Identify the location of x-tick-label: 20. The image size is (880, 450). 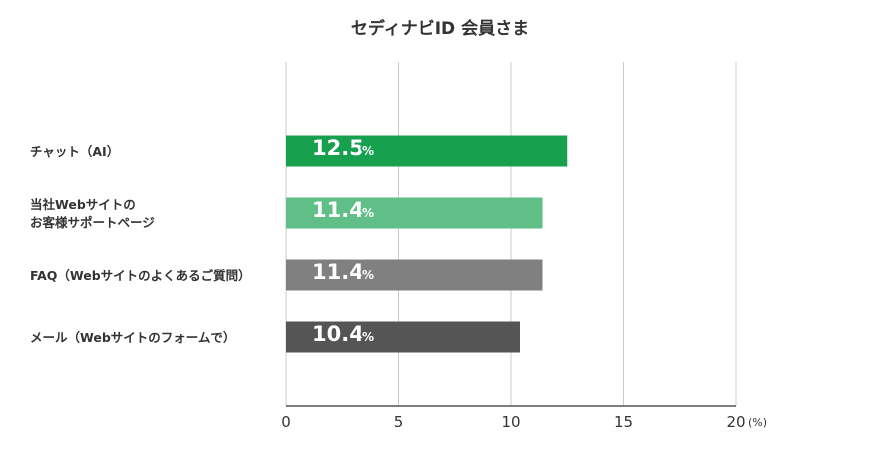
(735, 422).